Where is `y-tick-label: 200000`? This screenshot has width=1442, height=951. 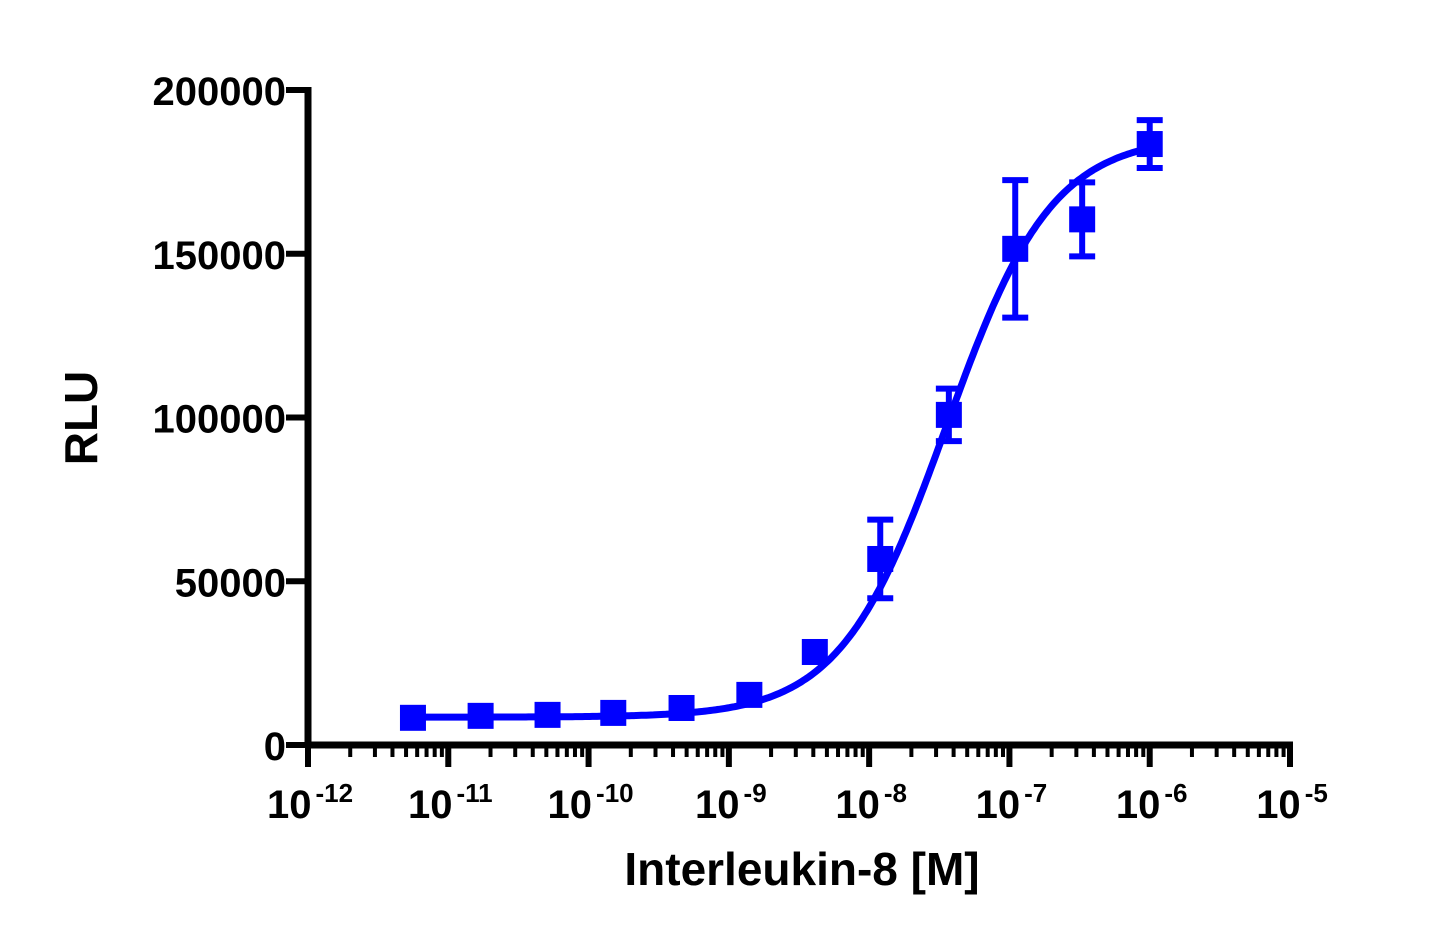
y-tick-label: 200000 is located at coordinates (219, 92).